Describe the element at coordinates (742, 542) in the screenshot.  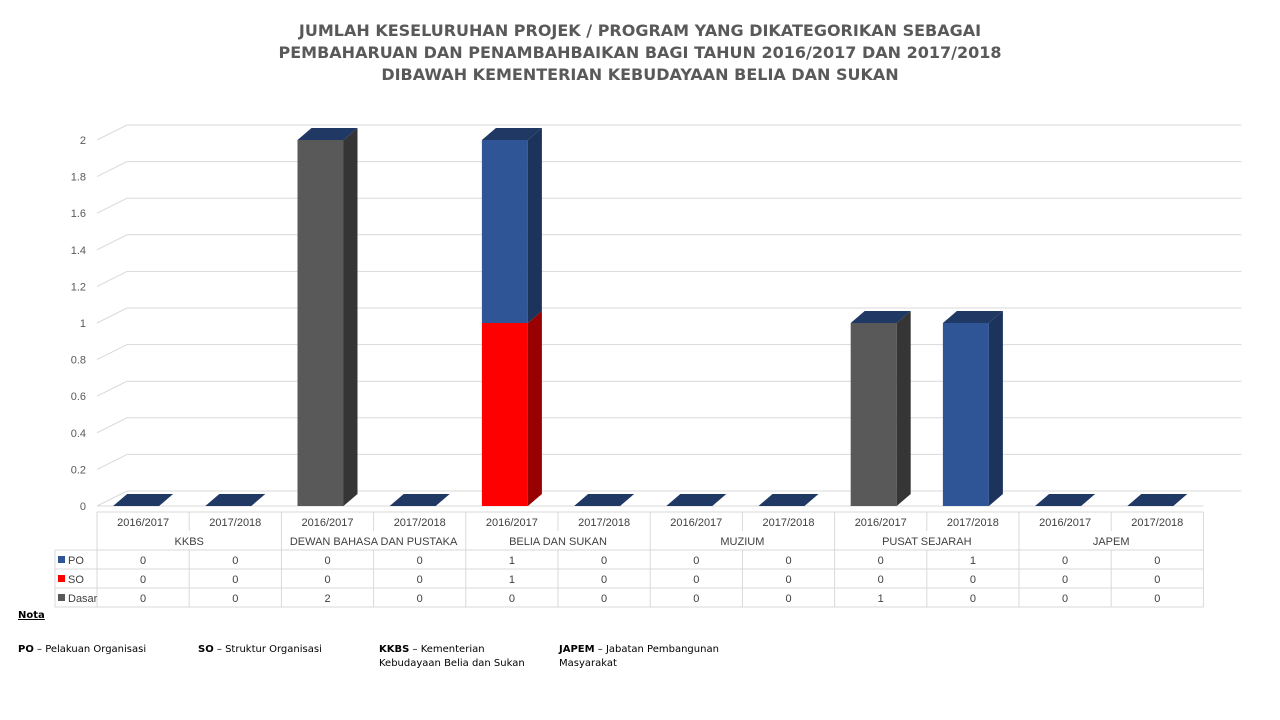
I see `x-group-label: MUZIUM` at that location.